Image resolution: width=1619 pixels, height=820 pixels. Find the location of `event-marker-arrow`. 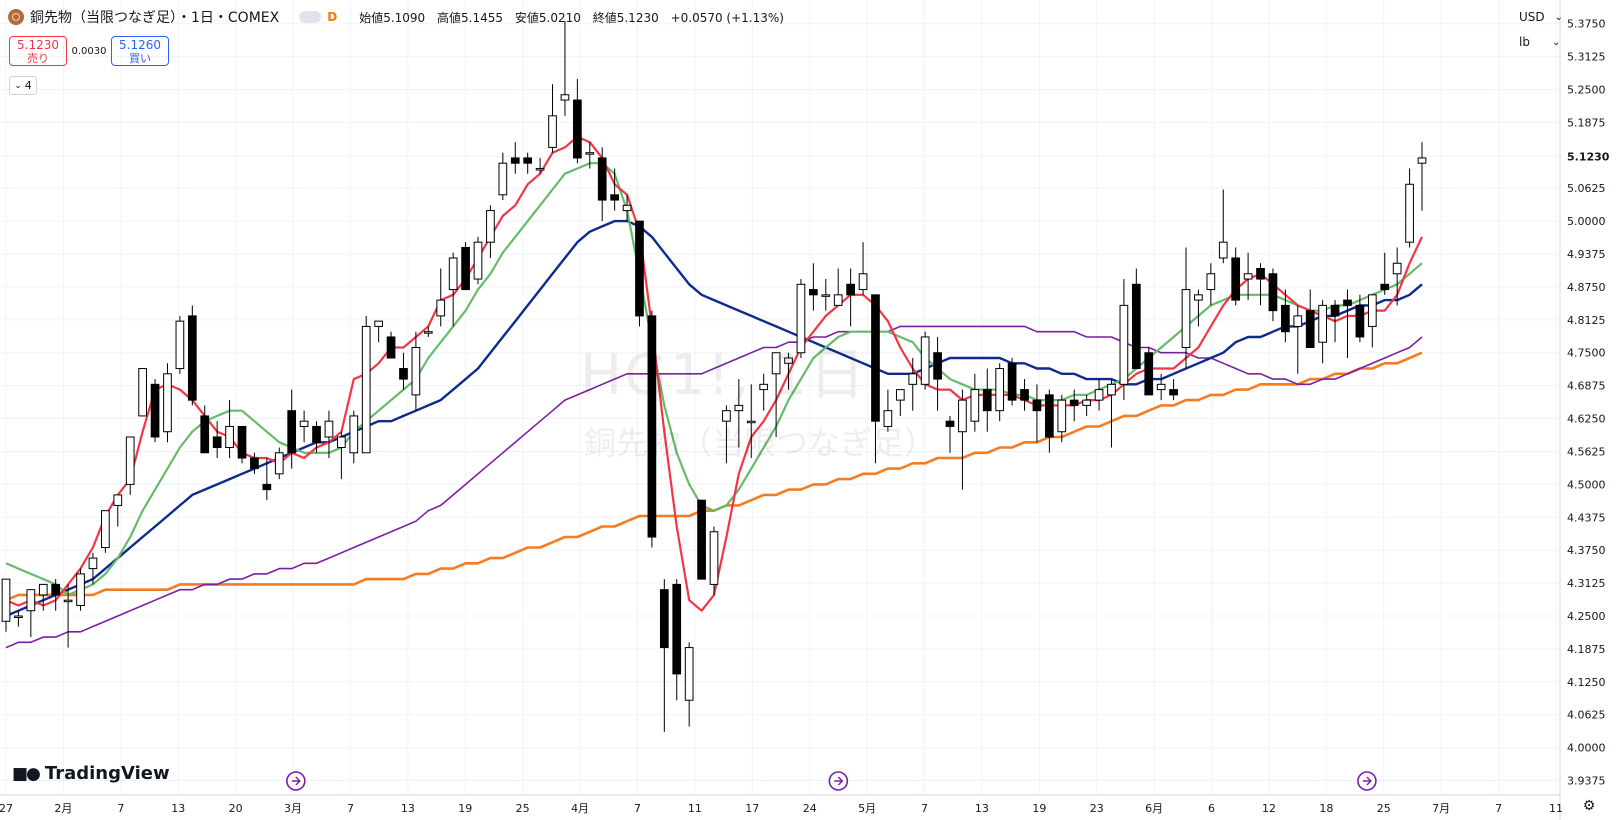

event-marker-arrow is located at coordinates (1367, 781).